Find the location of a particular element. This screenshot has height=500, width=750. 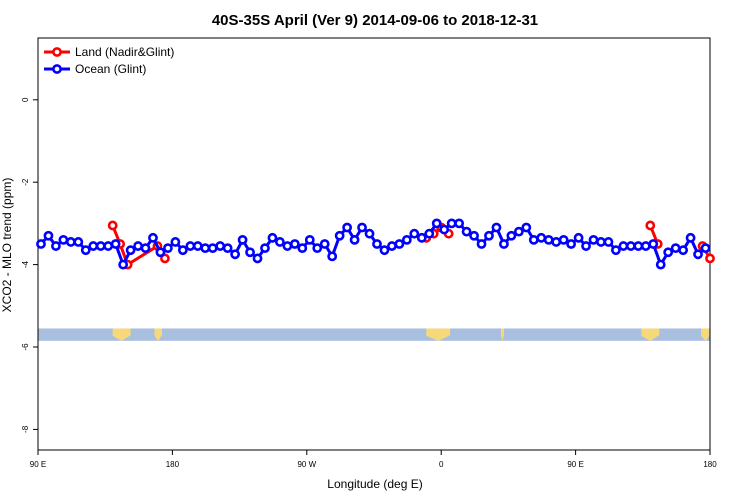

y-tick-label: -2 is located at coordinates (25, 182).